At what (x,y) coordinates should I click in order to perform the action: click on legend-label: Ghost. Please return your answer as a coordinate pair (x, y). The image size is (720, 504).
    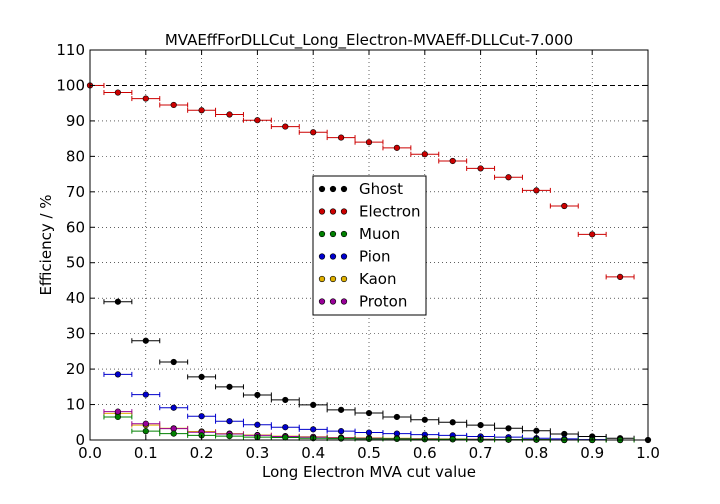
    Looking at the image, I should click on (381, 189).